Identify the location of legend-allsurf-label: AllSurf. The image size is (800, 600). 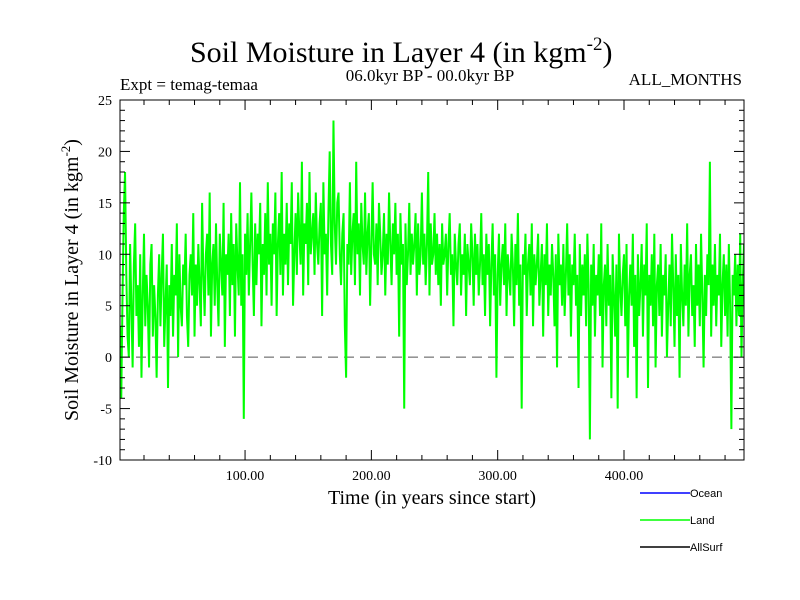
(706, 548).